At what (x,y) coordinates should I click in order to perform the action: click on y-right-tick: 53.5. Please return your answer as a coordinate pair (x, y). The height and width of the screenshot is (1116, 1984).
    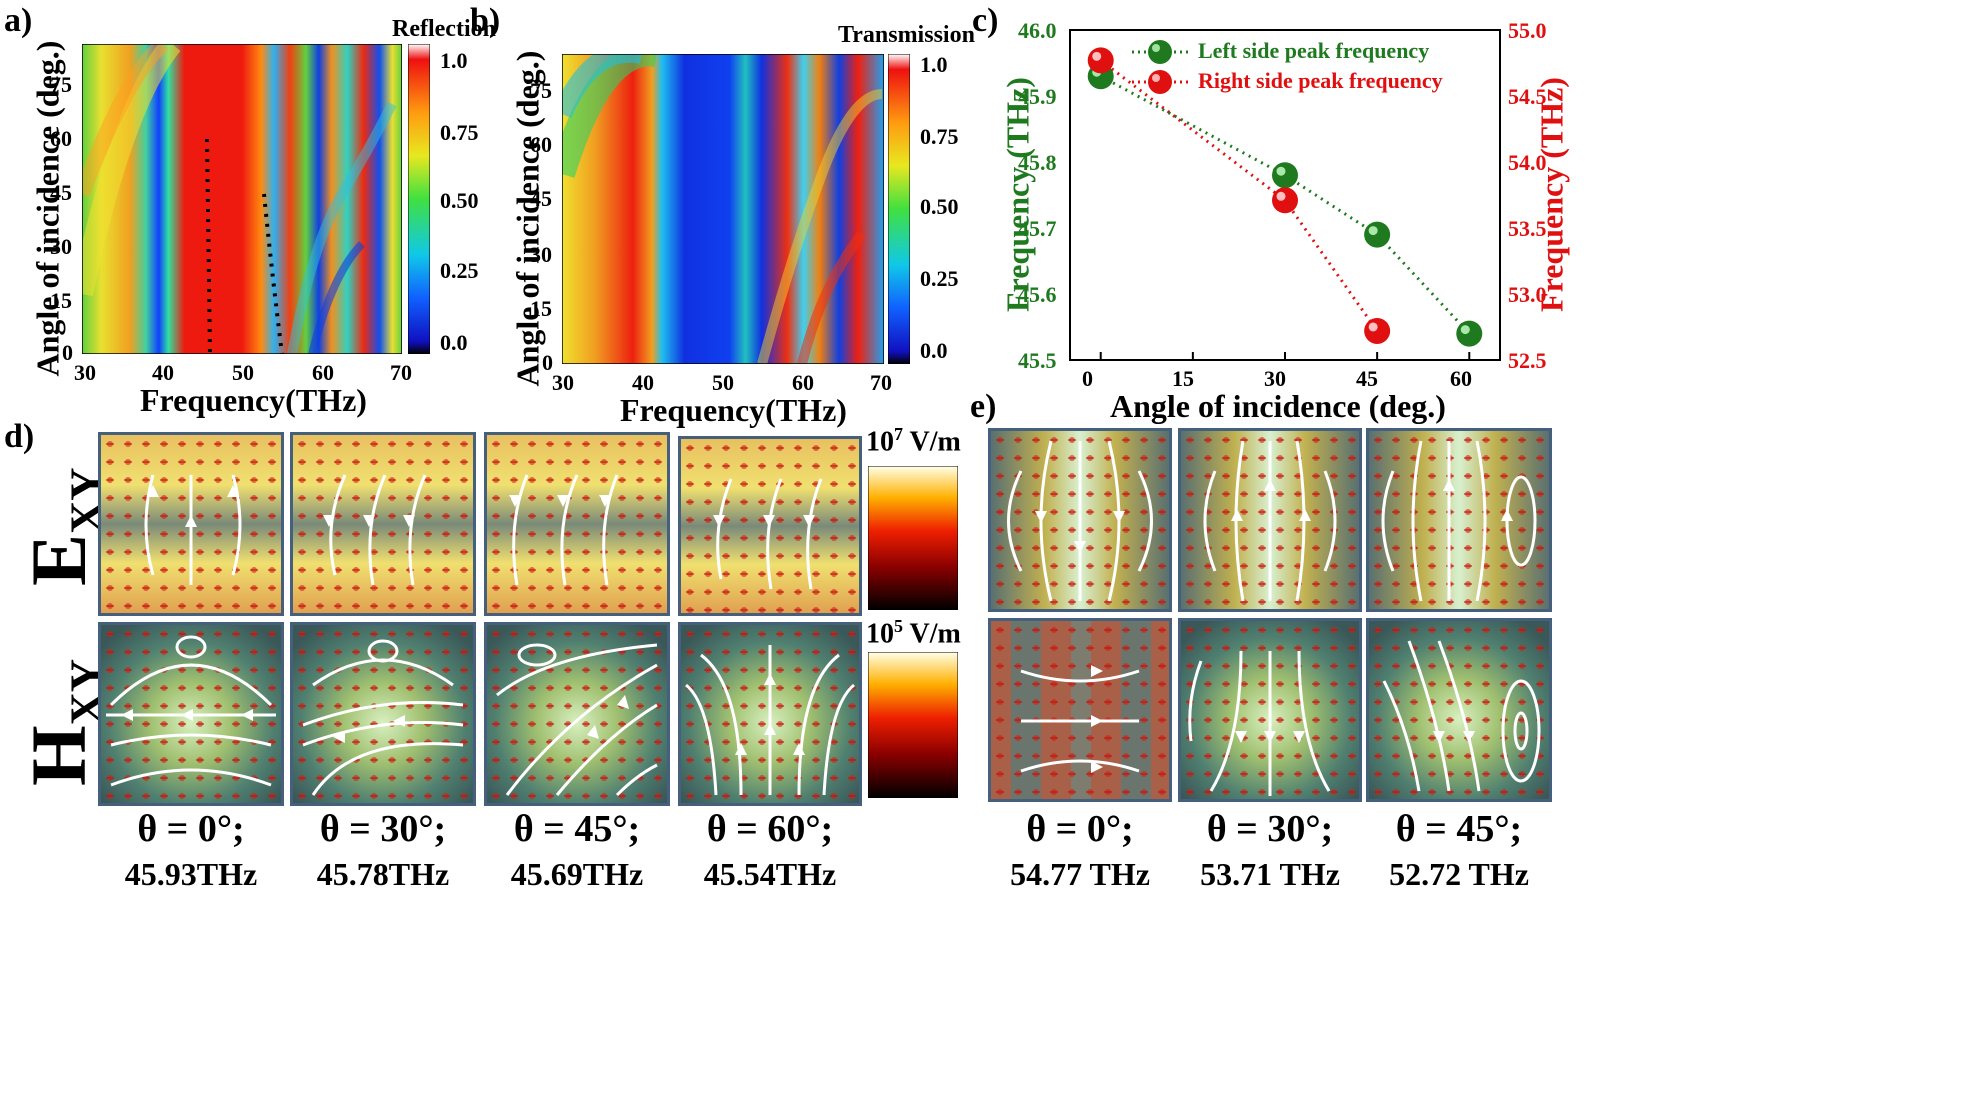
    Looking at the image, I should click on (1527, 228).